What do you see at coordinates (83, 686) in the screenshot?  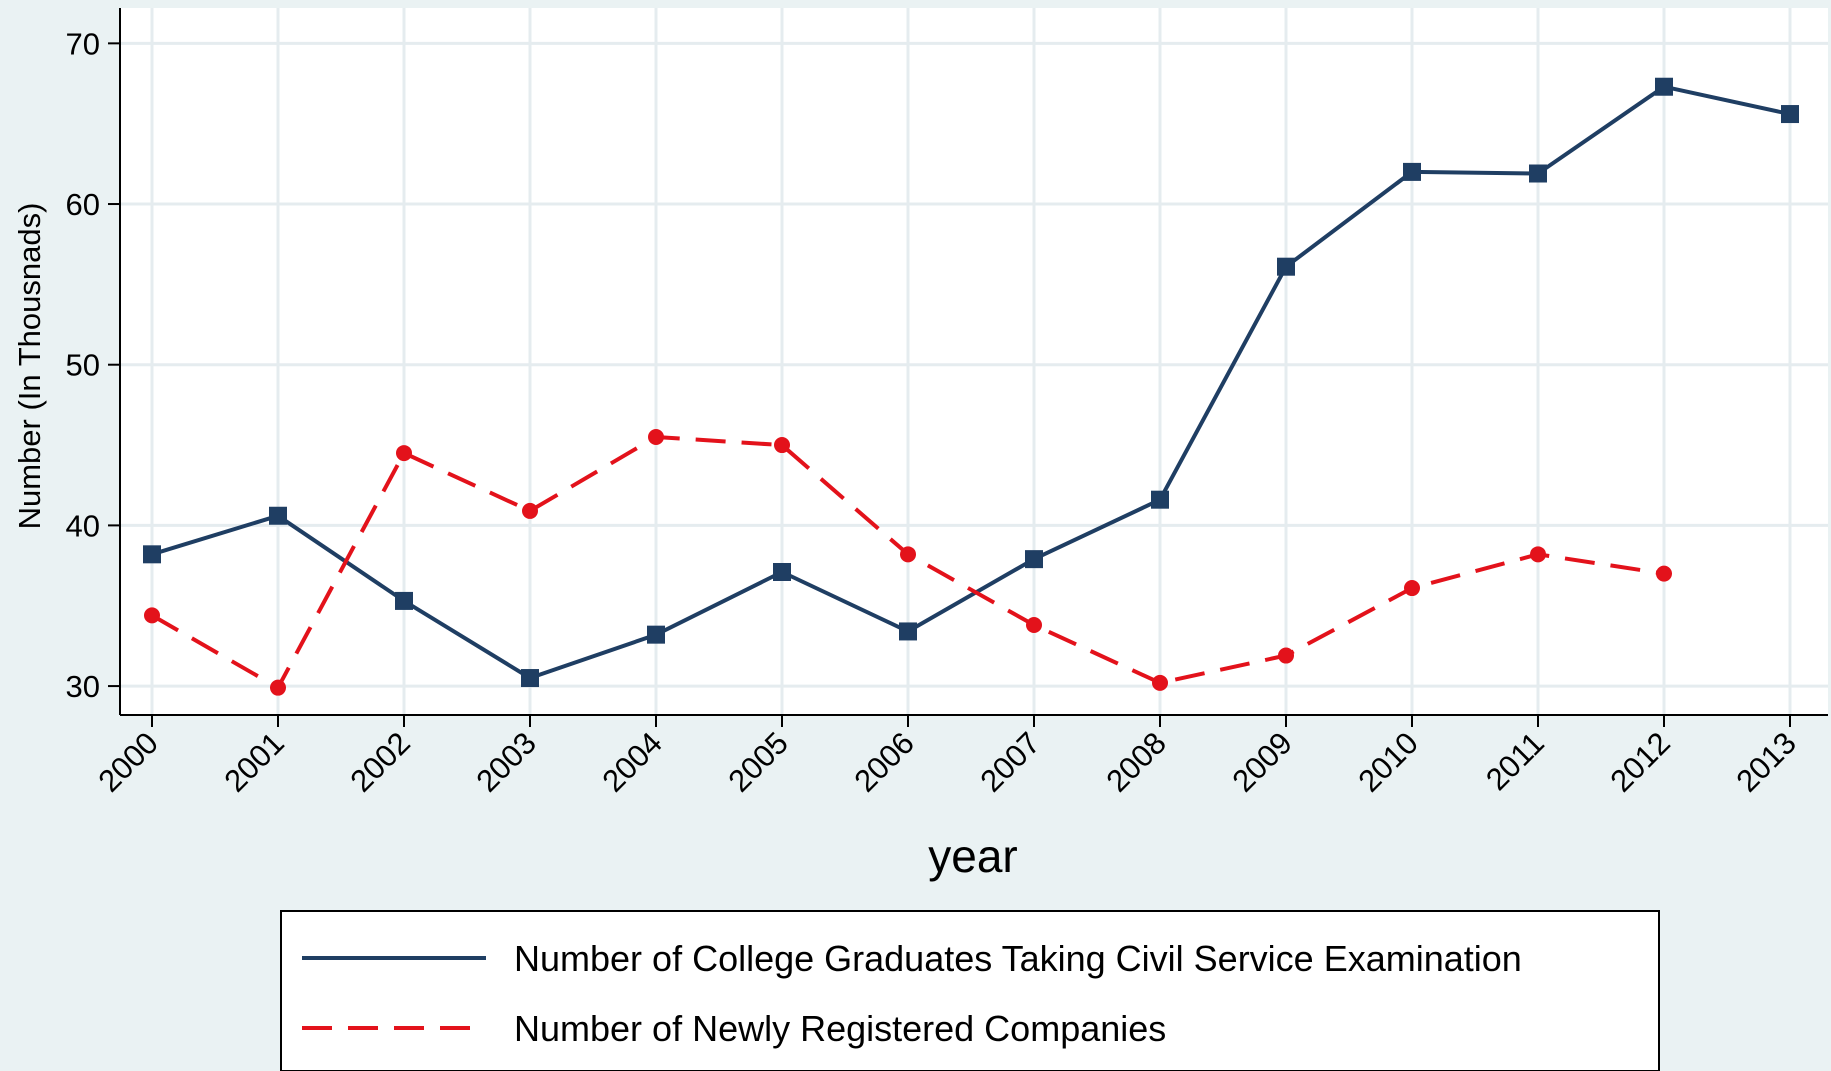 I see `y-tick-label: 30` at bounding box center [83, 686].